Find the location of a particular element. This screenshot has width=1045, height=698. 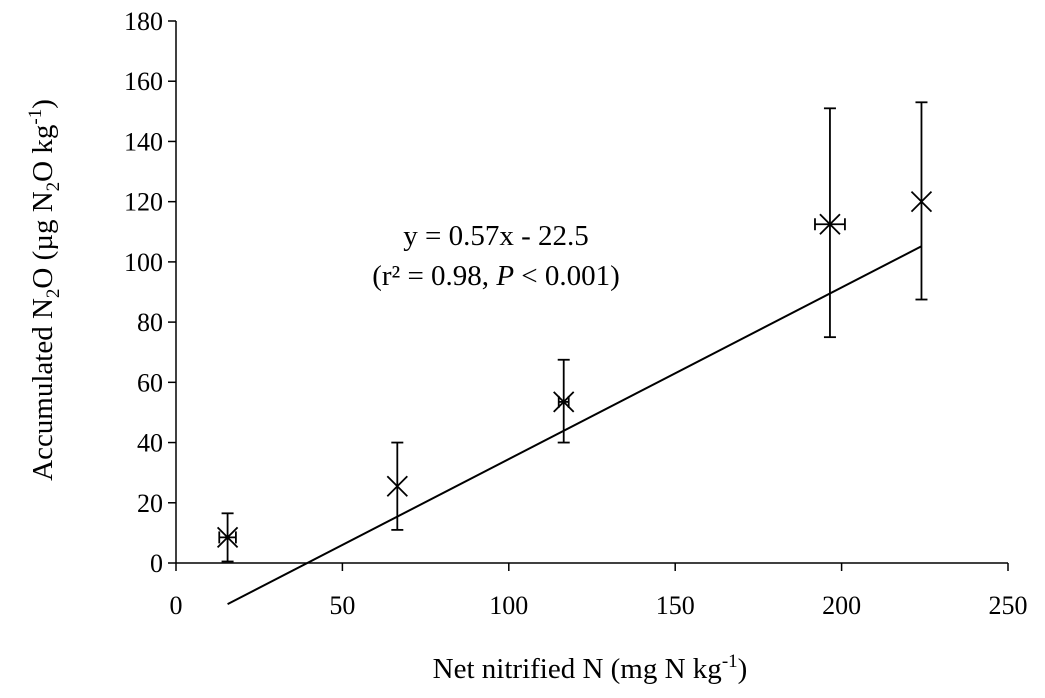

x-tick-label: 150 is located at coordinates (675, 605).